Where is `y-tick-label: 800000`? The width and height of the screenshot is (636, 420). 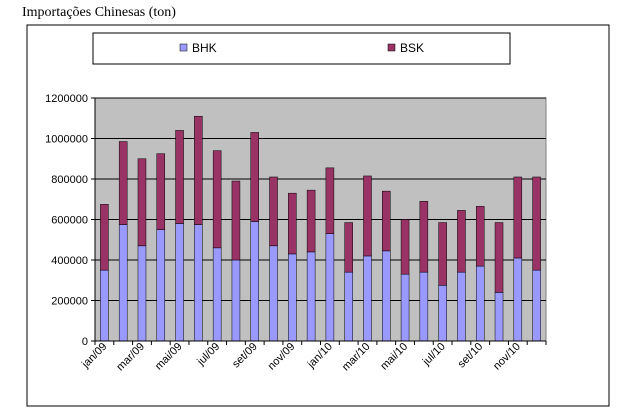
y-tick-label: 800000 is located at coordinates (69, 180).